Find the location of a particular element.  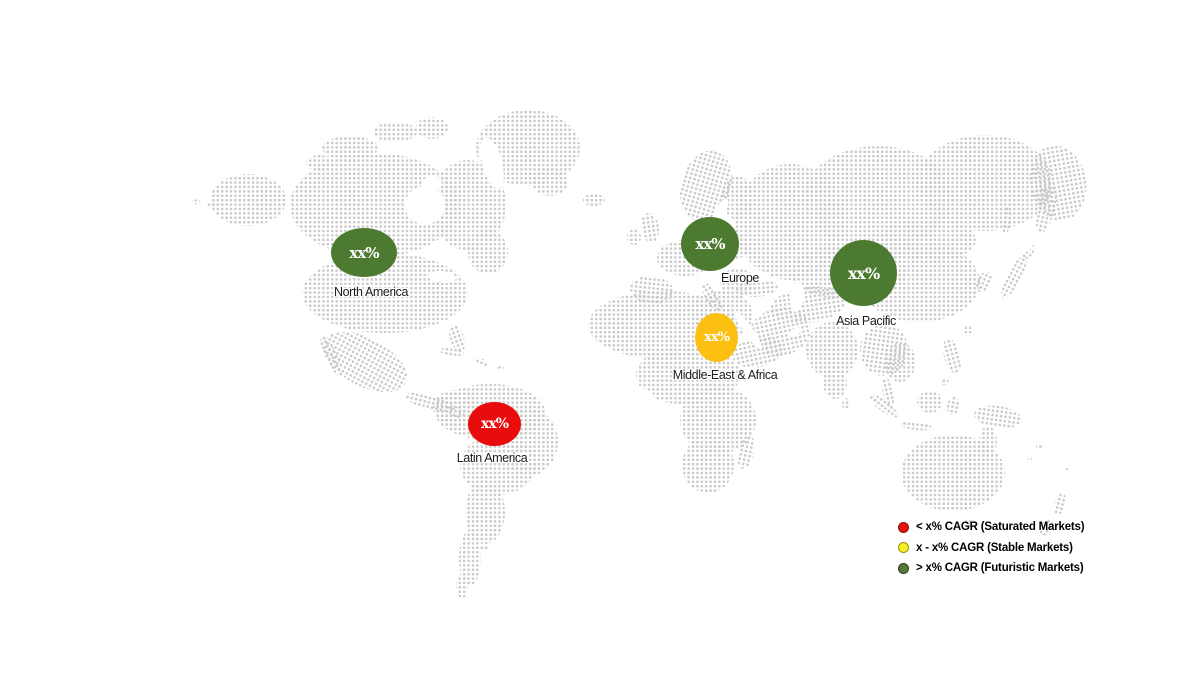

region-bubble-latin-america: xx% is located at coordinates (494, 424).